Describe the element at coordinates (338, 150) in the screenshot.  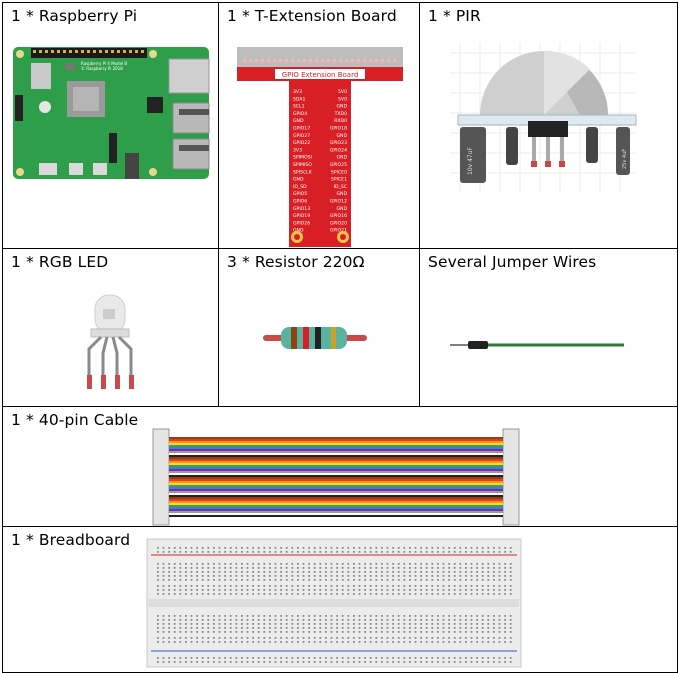
I see `pin-label-right: GPIO24` at that location.